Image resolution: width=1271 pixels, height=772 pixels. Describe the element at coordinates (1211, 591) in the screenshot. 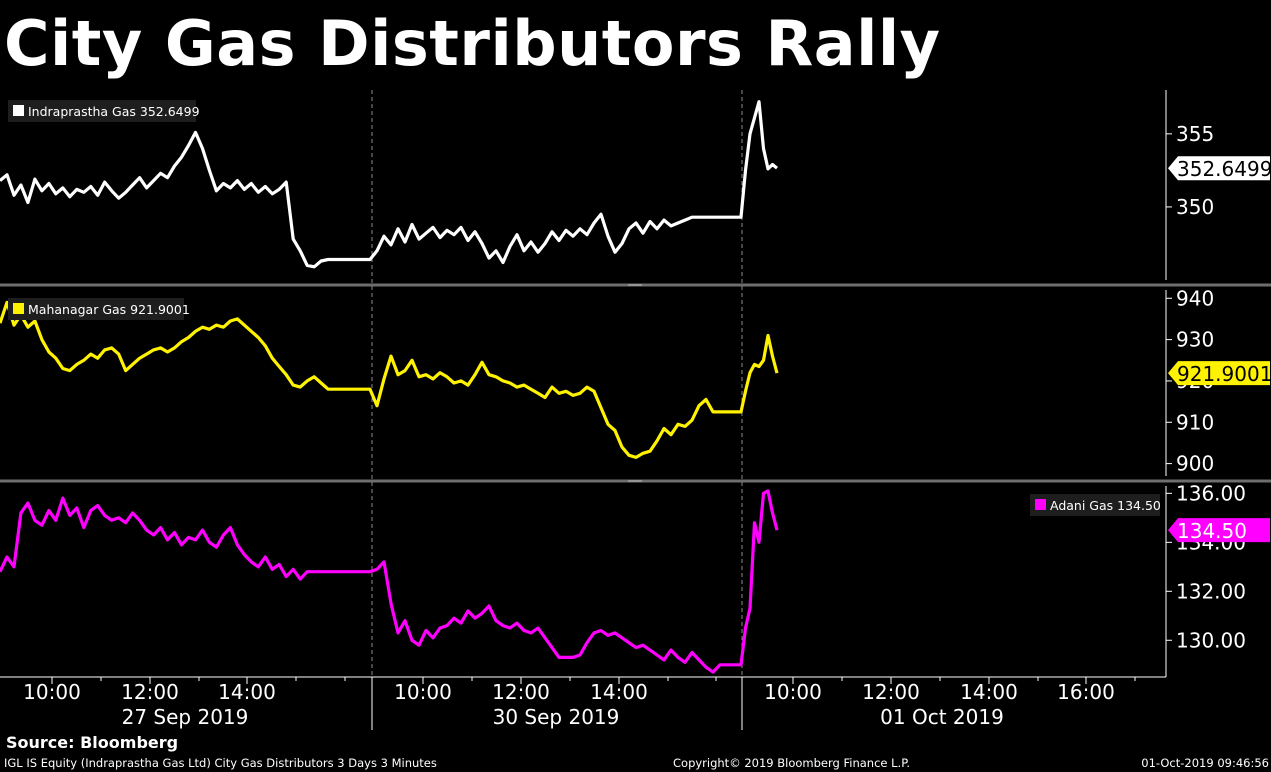

I see `y-tick-label: 132.00` at that location.